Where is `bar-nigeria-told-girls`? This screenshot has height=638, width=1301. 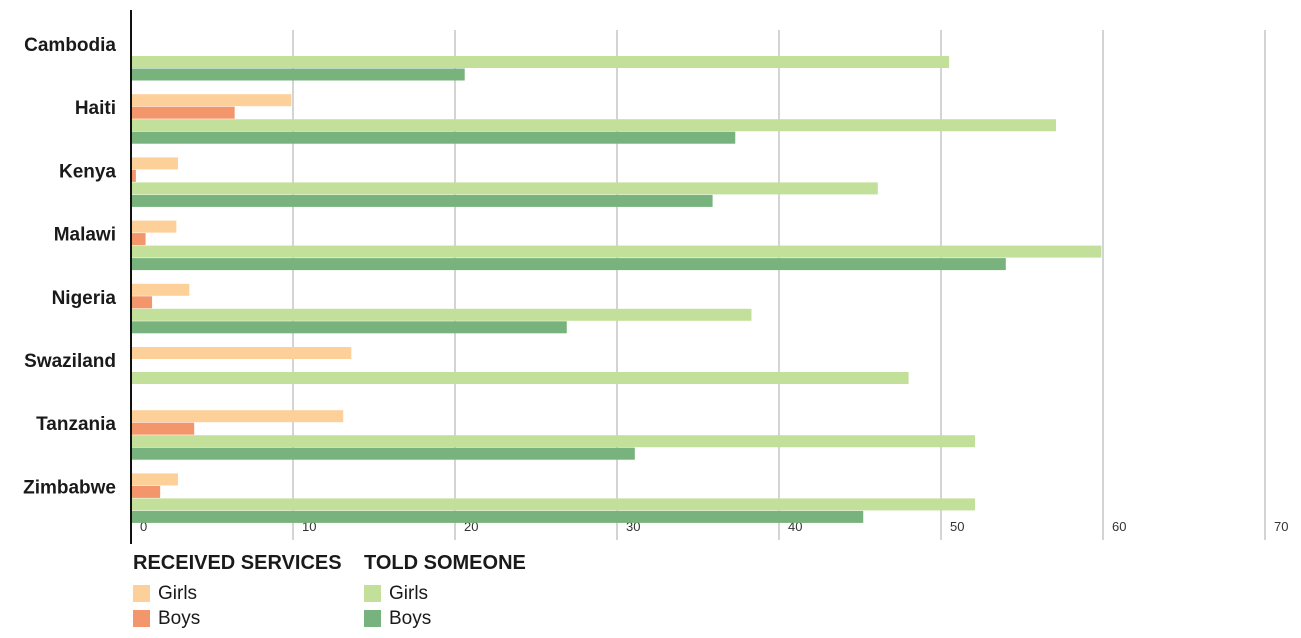
bar-nigeria-told-girls is located at coordinates (441, 314).